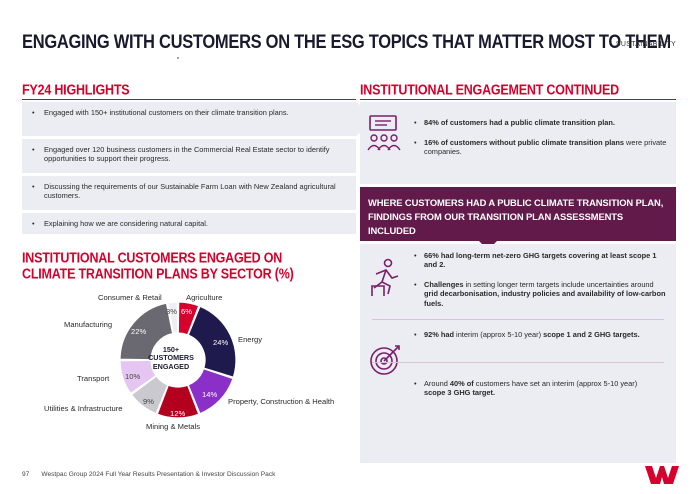 This screenshot has width=700, height=494. What do you see at coordinates (591, 334) in the screenshot?
I see `findings-item-bold: scope 1 and 2 GHG targets.` at bounding box center [591, 334].